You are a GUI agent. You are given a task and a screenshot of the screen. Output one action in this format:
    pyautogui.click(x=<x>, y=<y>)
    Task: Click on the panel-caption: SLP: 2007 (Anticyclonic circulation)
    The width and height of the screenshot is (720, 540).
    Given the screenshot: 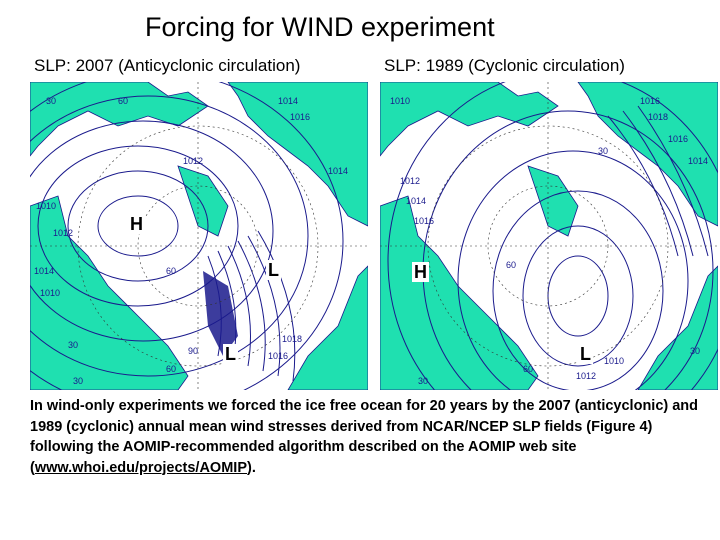 What is the action you would take?
    pyautogui.click(x=169, y=66)
    